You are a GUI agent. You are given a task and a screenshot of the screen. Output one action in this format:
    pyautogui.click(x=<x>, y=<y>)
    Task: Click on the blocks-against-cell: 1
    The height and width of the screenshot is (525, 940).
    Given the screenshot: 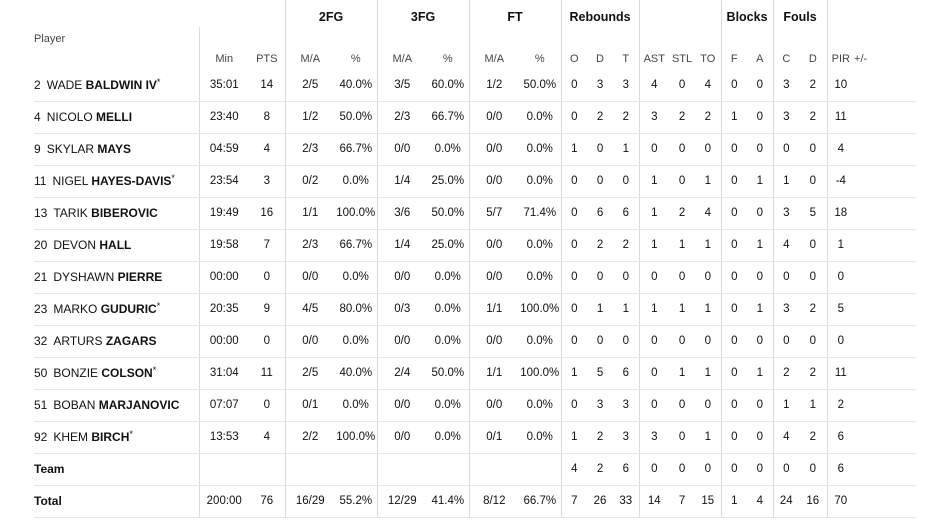 What is the action you would take?
    pyautogui.click(x=760, y=181)
    